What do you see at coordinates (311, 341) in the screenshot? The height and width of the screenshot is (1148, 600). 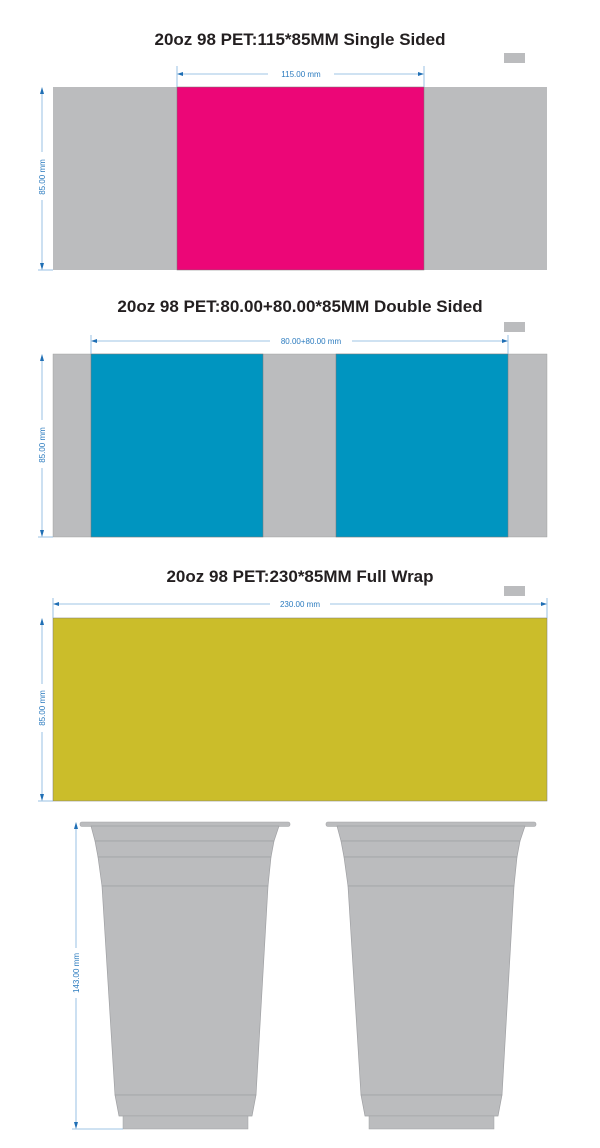 I see `width-dimension-label: 80.00+80.00 mm` at bounding box center [311, 341].